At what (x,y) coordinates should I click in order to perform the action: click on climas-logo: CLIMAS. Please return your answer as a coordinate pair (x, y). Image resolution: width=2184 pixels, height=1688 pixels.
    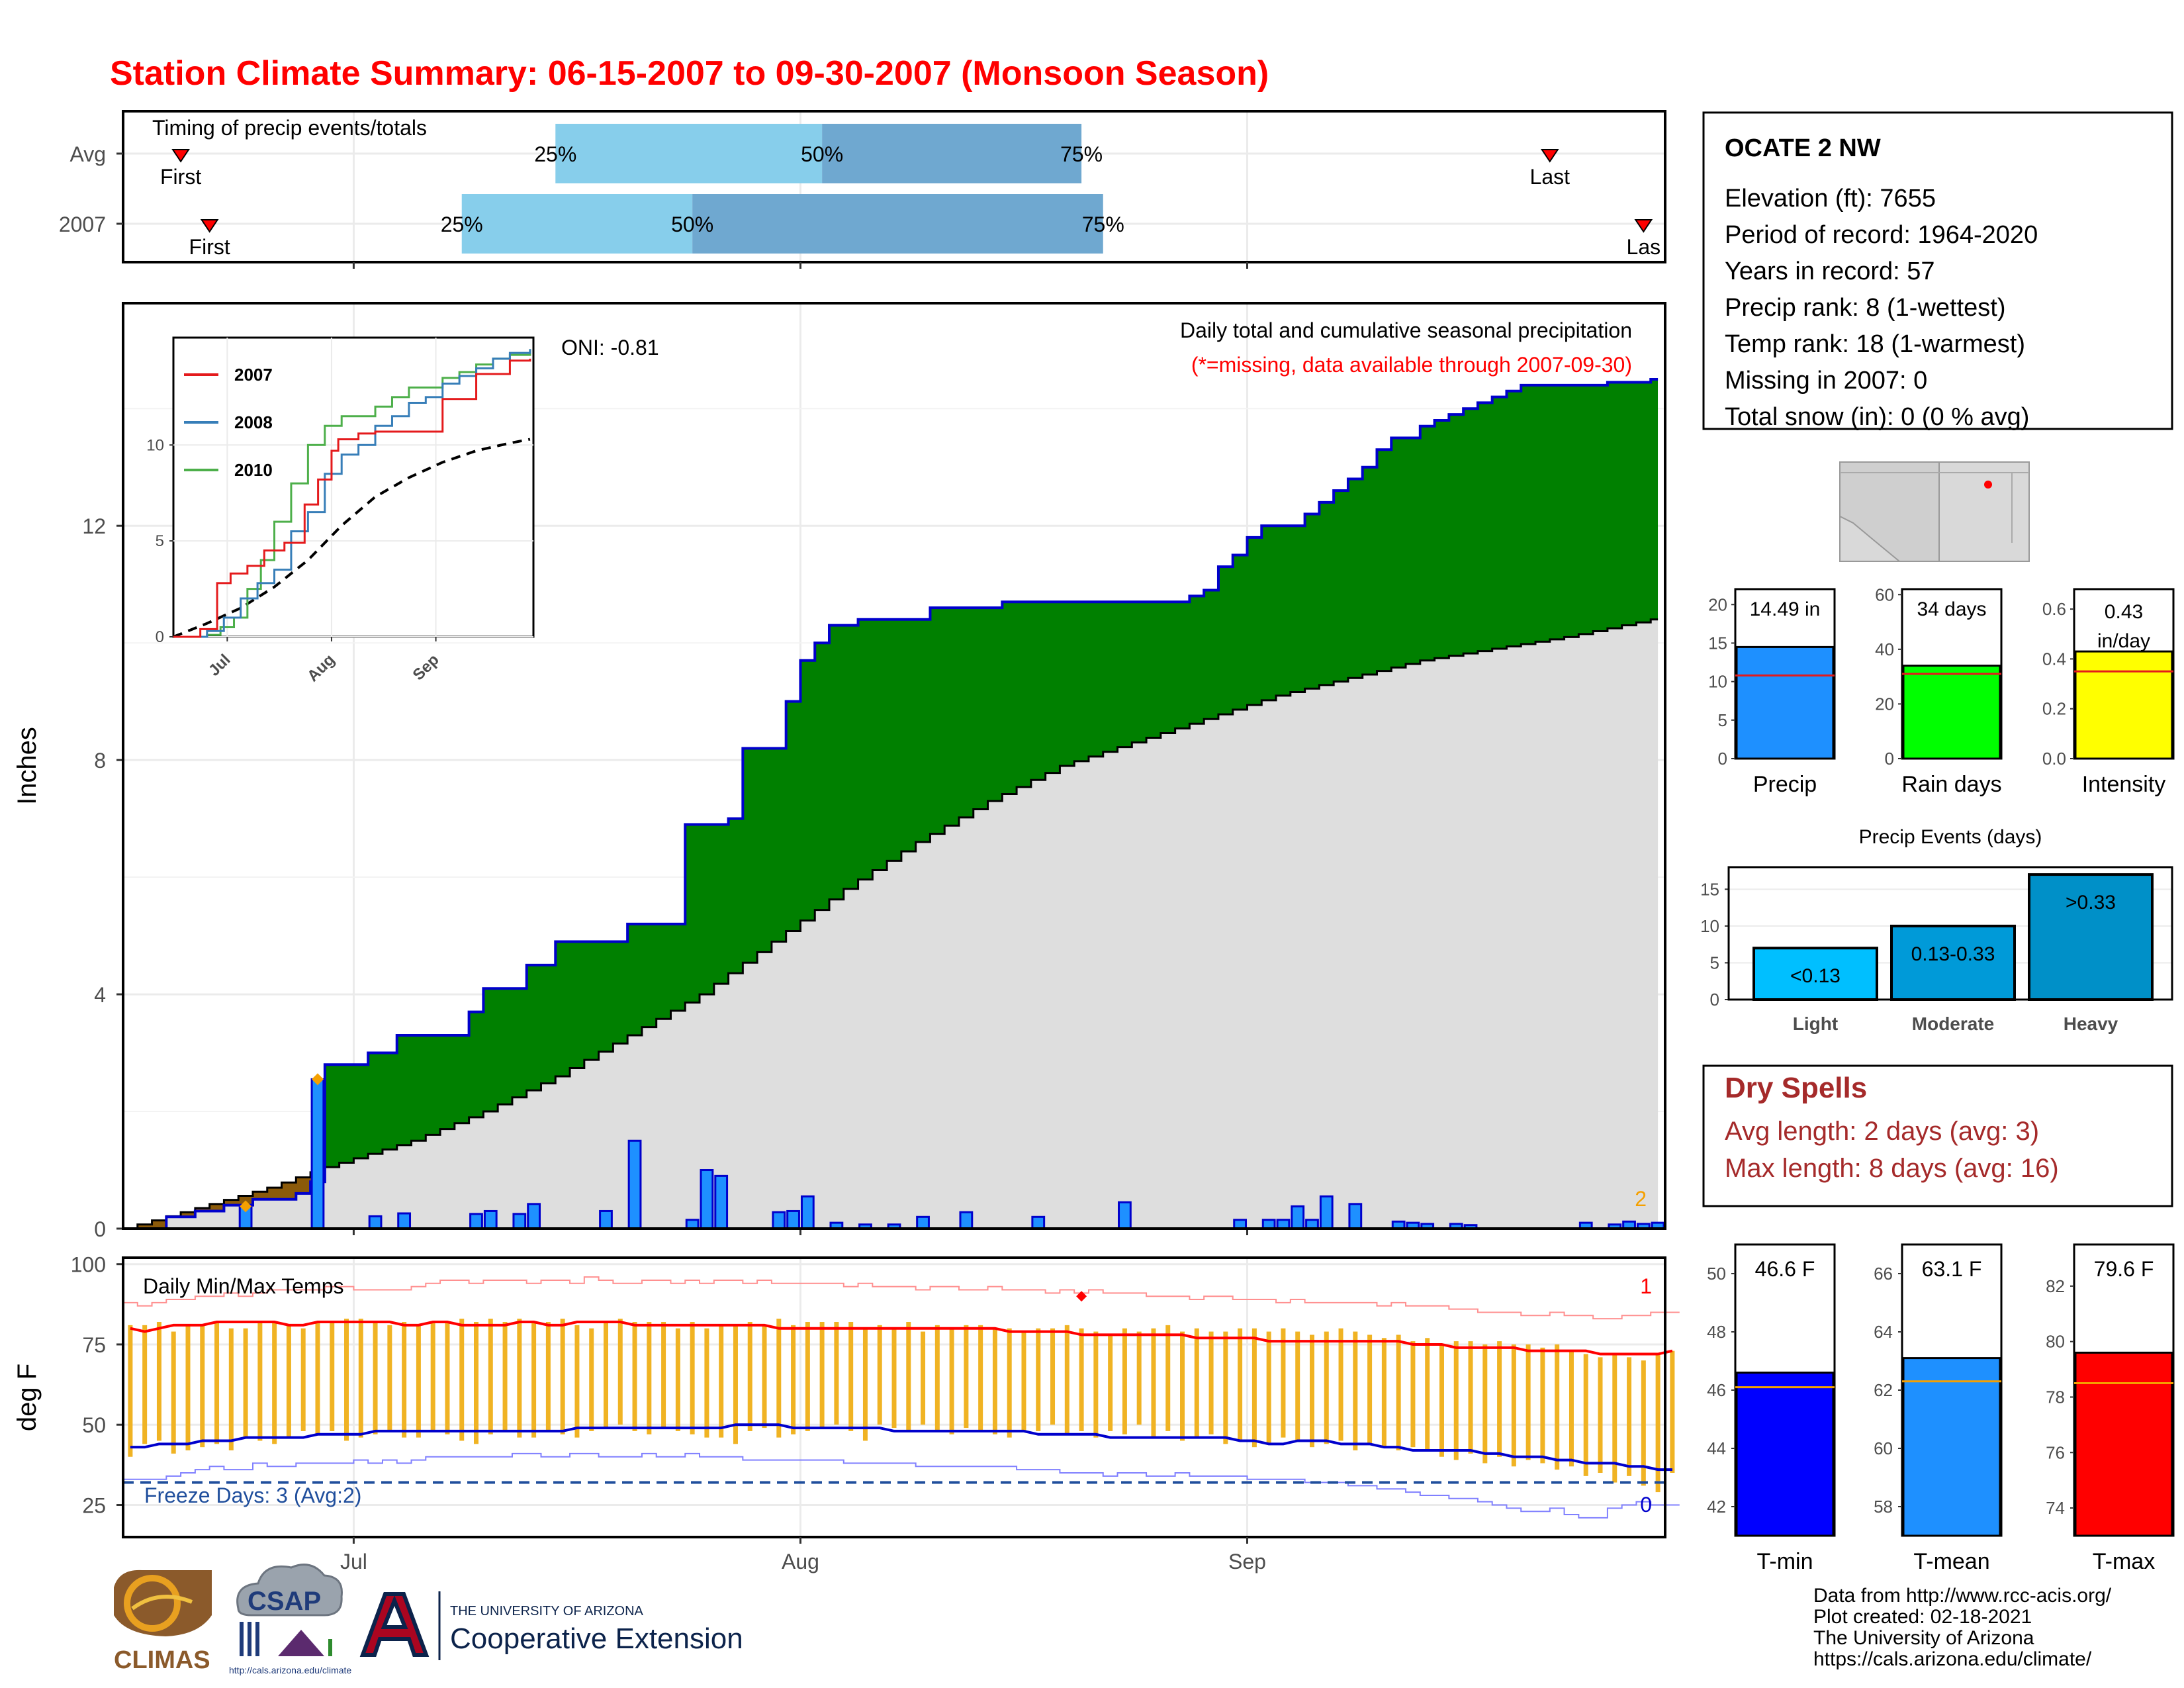
    Looking at the image, I should click on (163, 1622).